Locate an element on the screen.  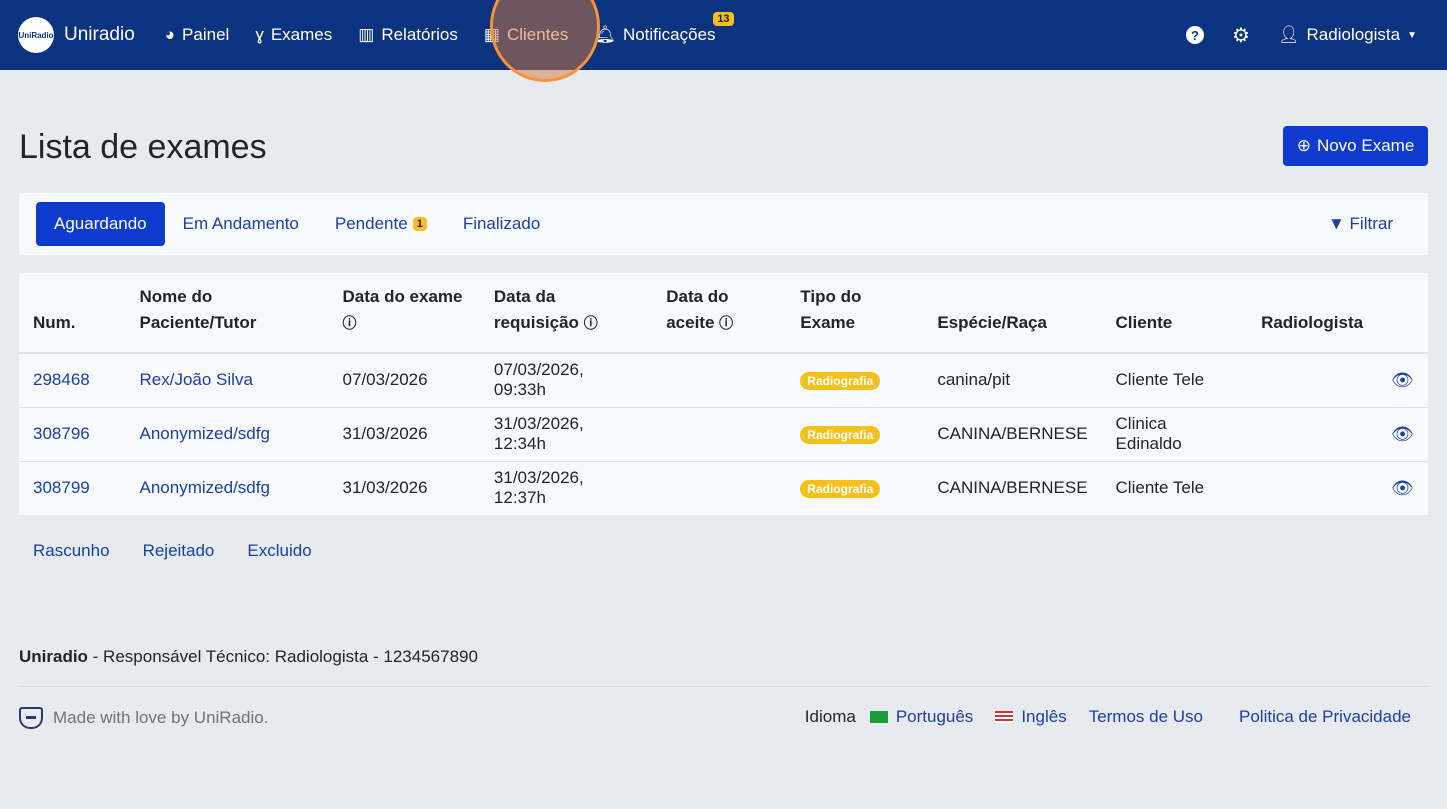
nav-label: Notificações is located at coordinates (669, 34).